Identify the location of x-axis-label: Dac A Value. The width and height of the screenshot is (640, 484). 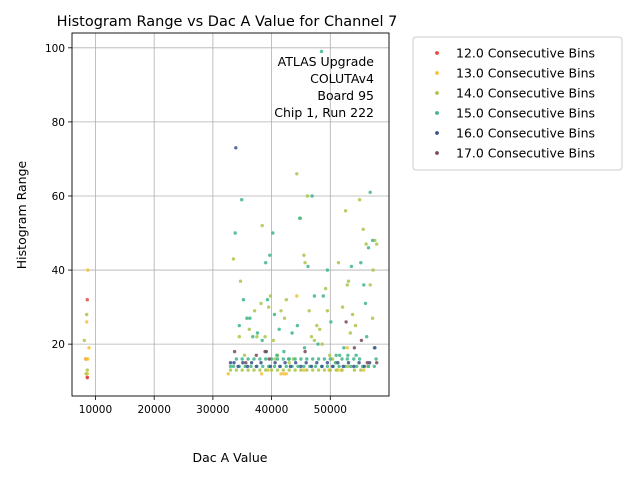
(230, 457).